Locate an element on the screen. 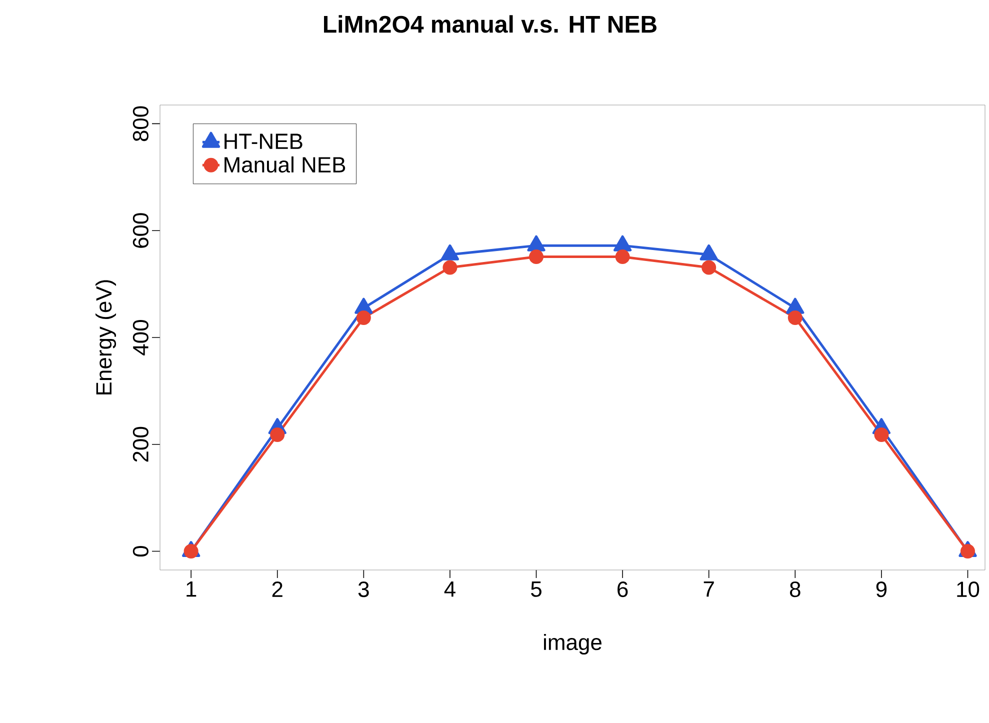 Image resolution: width=989 pixels, height=723 pixels. x-tick-label: 2 is located at coordinates (277, 589).